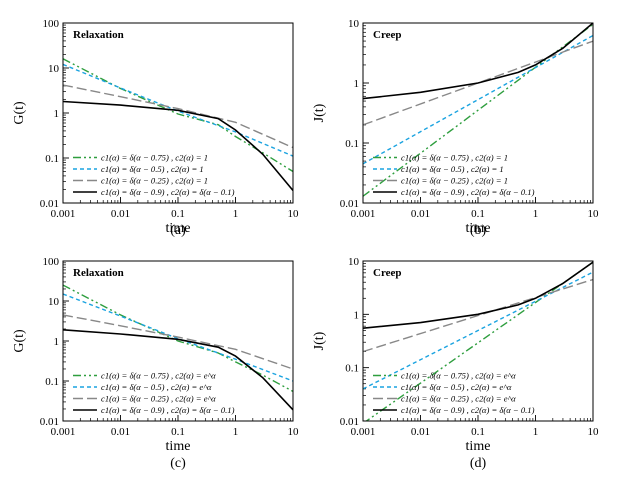 The width and height of the screenshot is (620, 484). I want to click on panel-label: (c), so click(178, 463).